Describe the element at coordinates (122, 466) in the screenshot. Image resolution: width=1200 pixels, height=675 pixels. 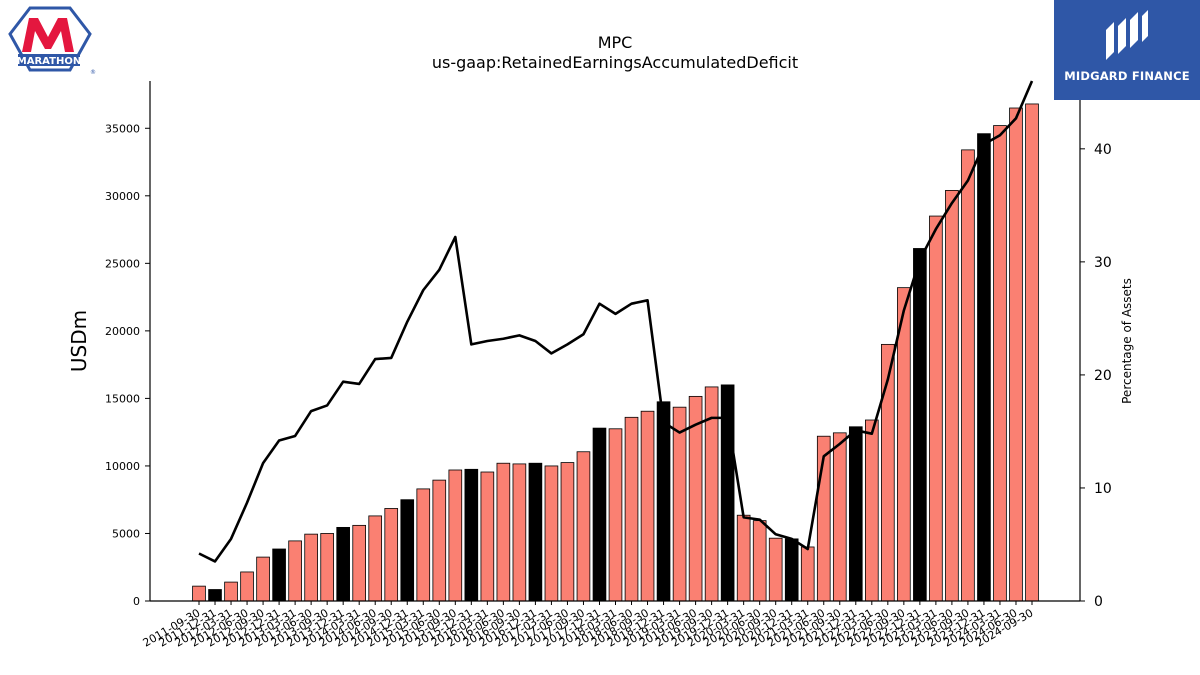
I see `y-tick-label: 10000` at that location.